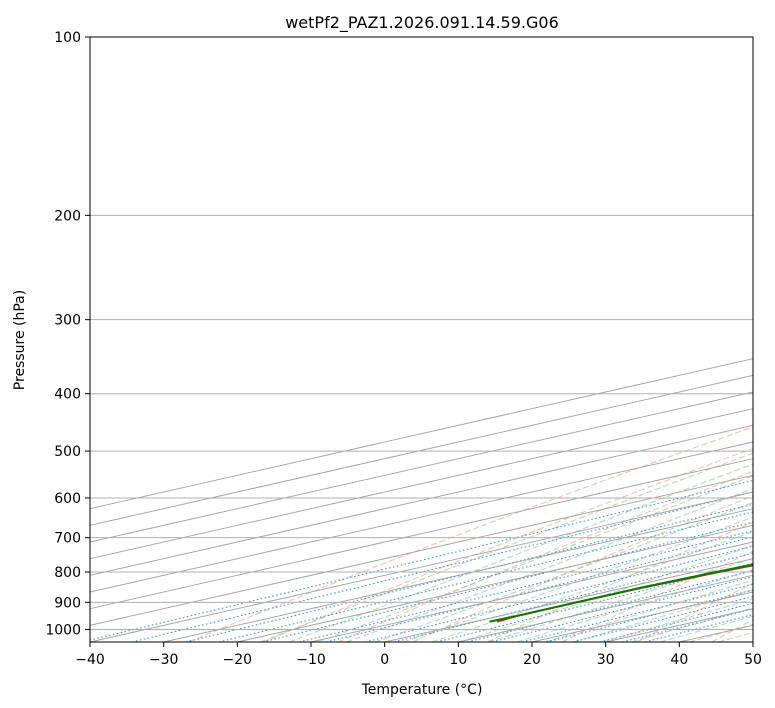  What do you see at coordinates (90, 660) in the screenshot?
I see `x-tick-label: −40` at bounding box center [90, 660].